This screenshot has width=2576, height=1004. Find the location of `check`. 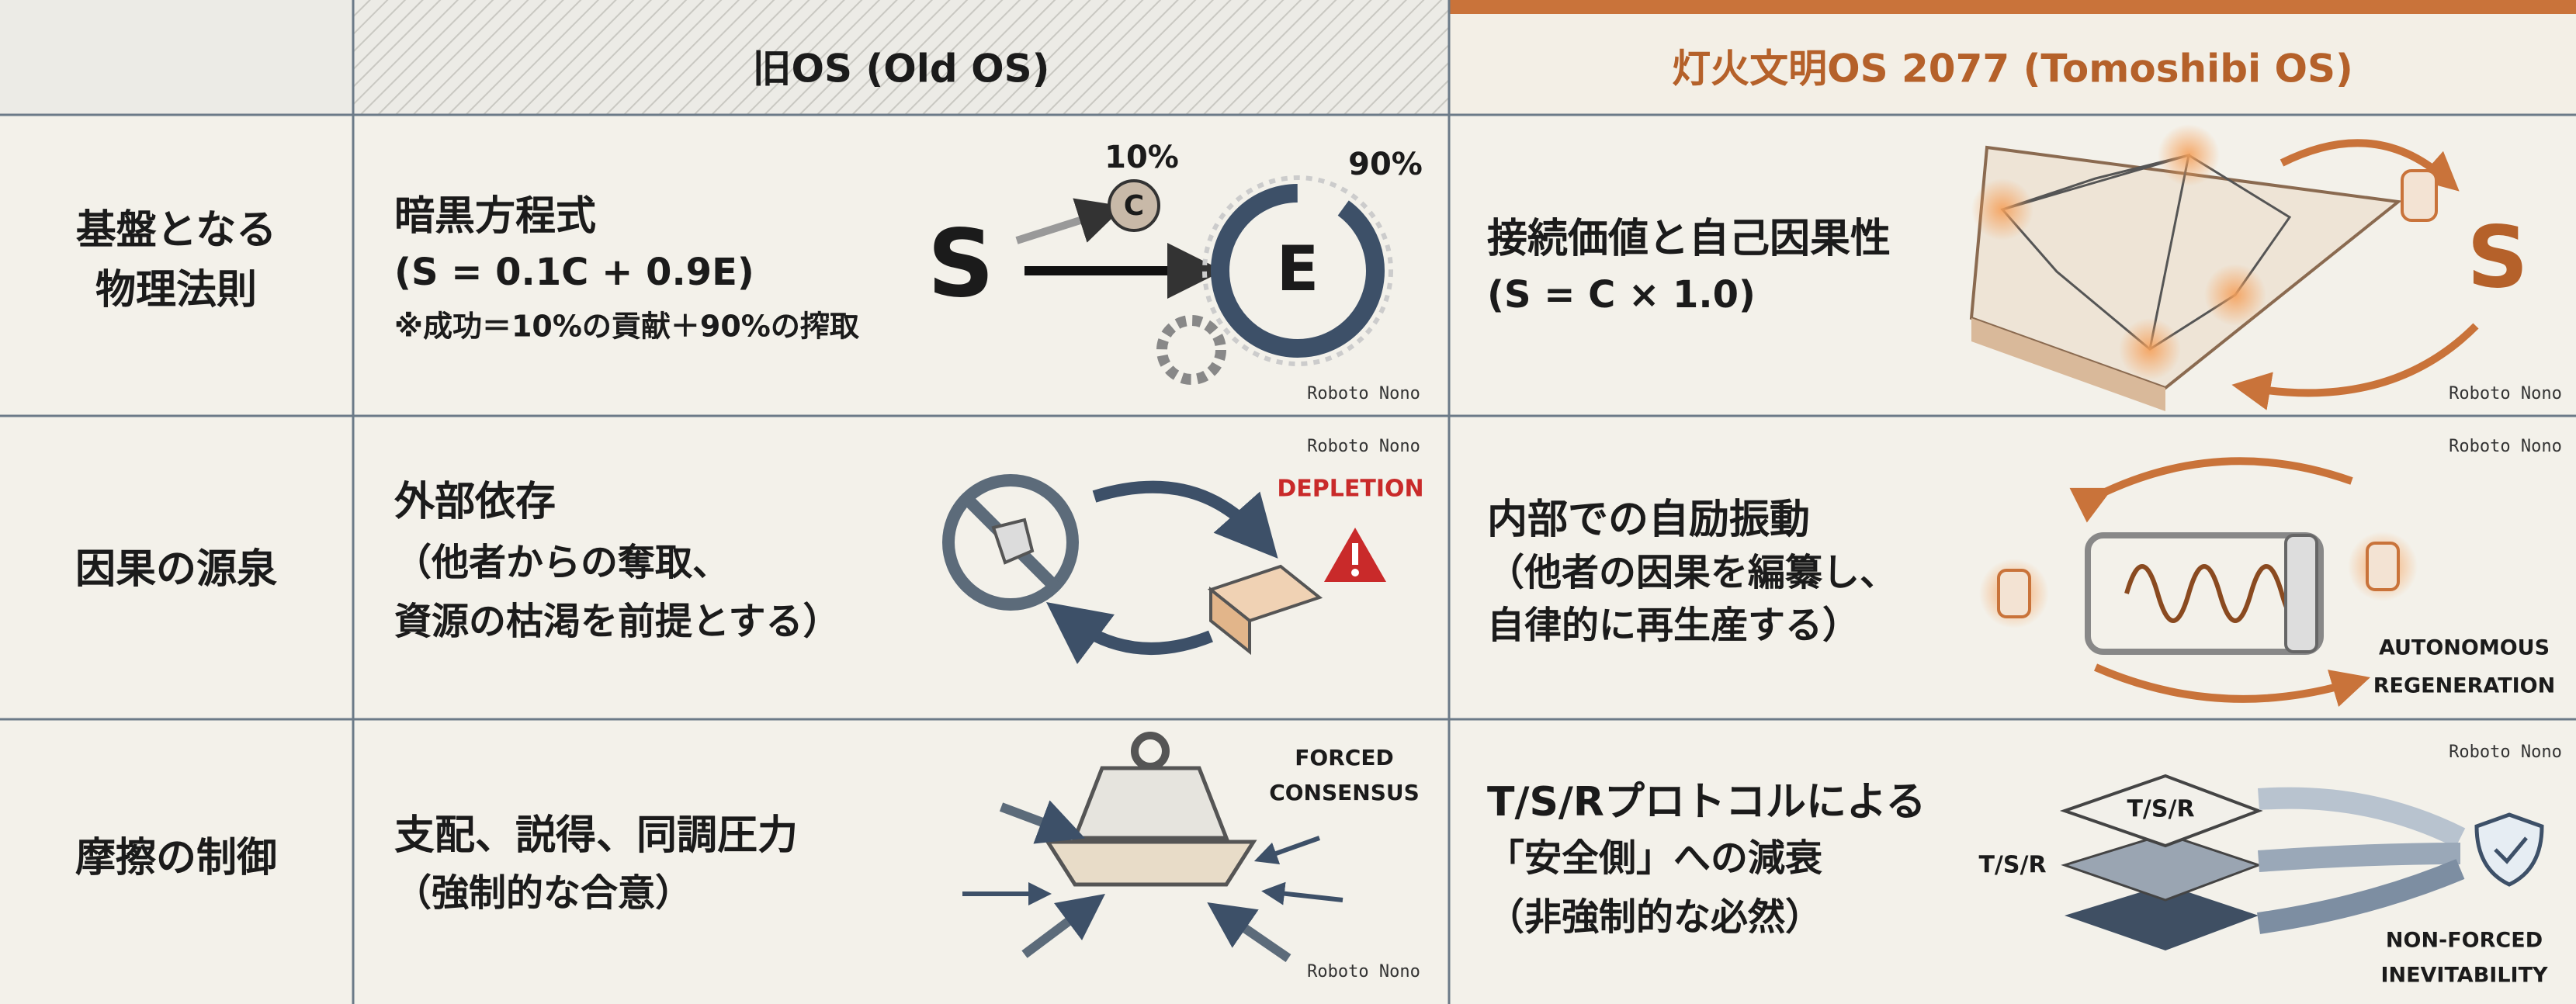

check is located at coordinates (2511, 850).